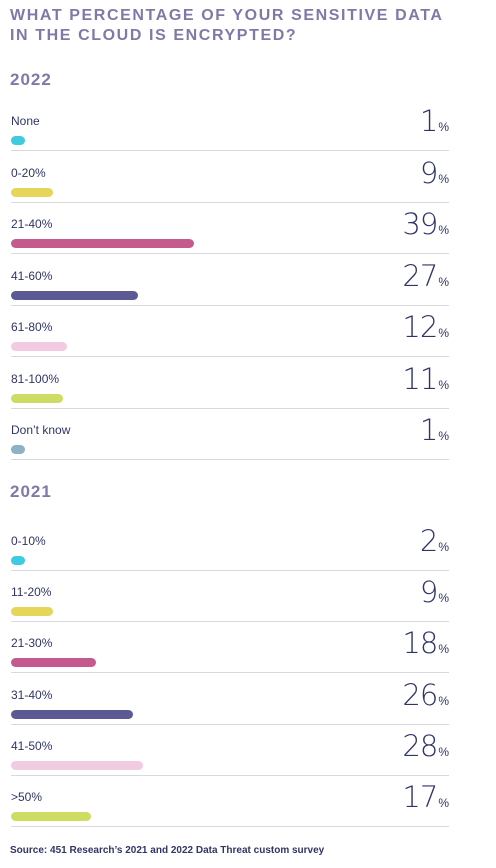 This screenshot has height=868, width=496. I want to click on category-label: 61-80%, so click(32, 327).